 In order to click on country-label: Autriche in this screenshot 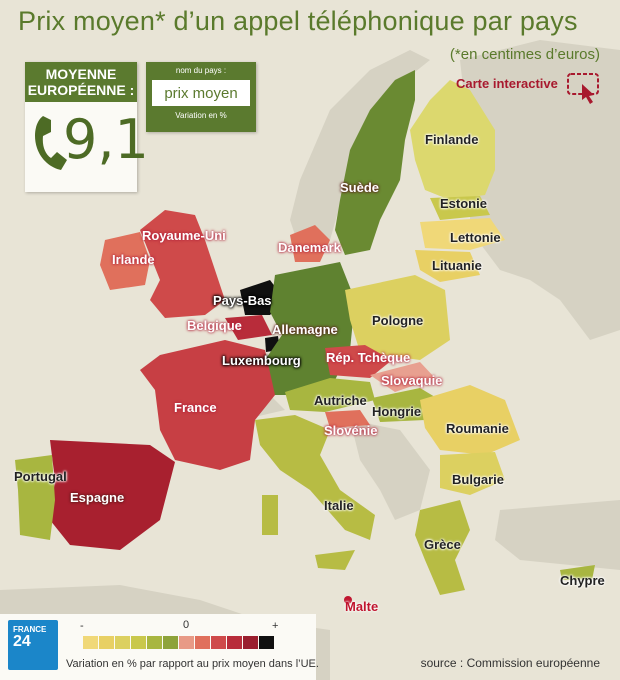, I will do `click(340, 400)`.